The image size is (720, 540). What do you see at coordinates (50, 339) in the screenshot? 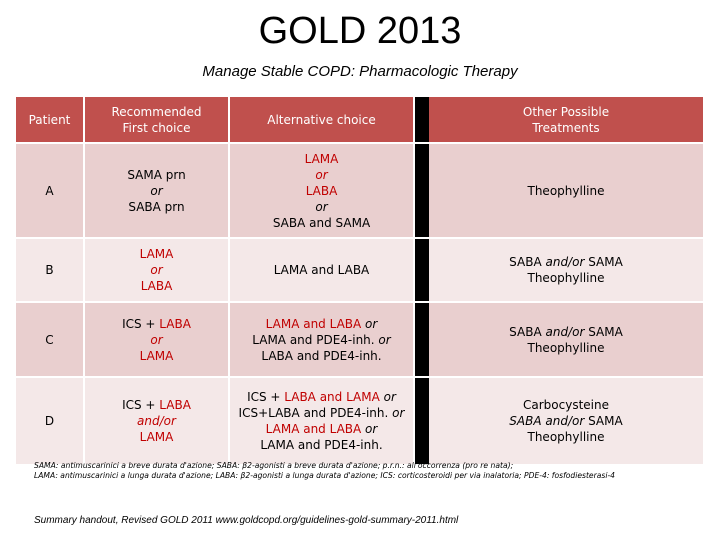
I see `patient-cell: C` at bounding box center [50, 339].